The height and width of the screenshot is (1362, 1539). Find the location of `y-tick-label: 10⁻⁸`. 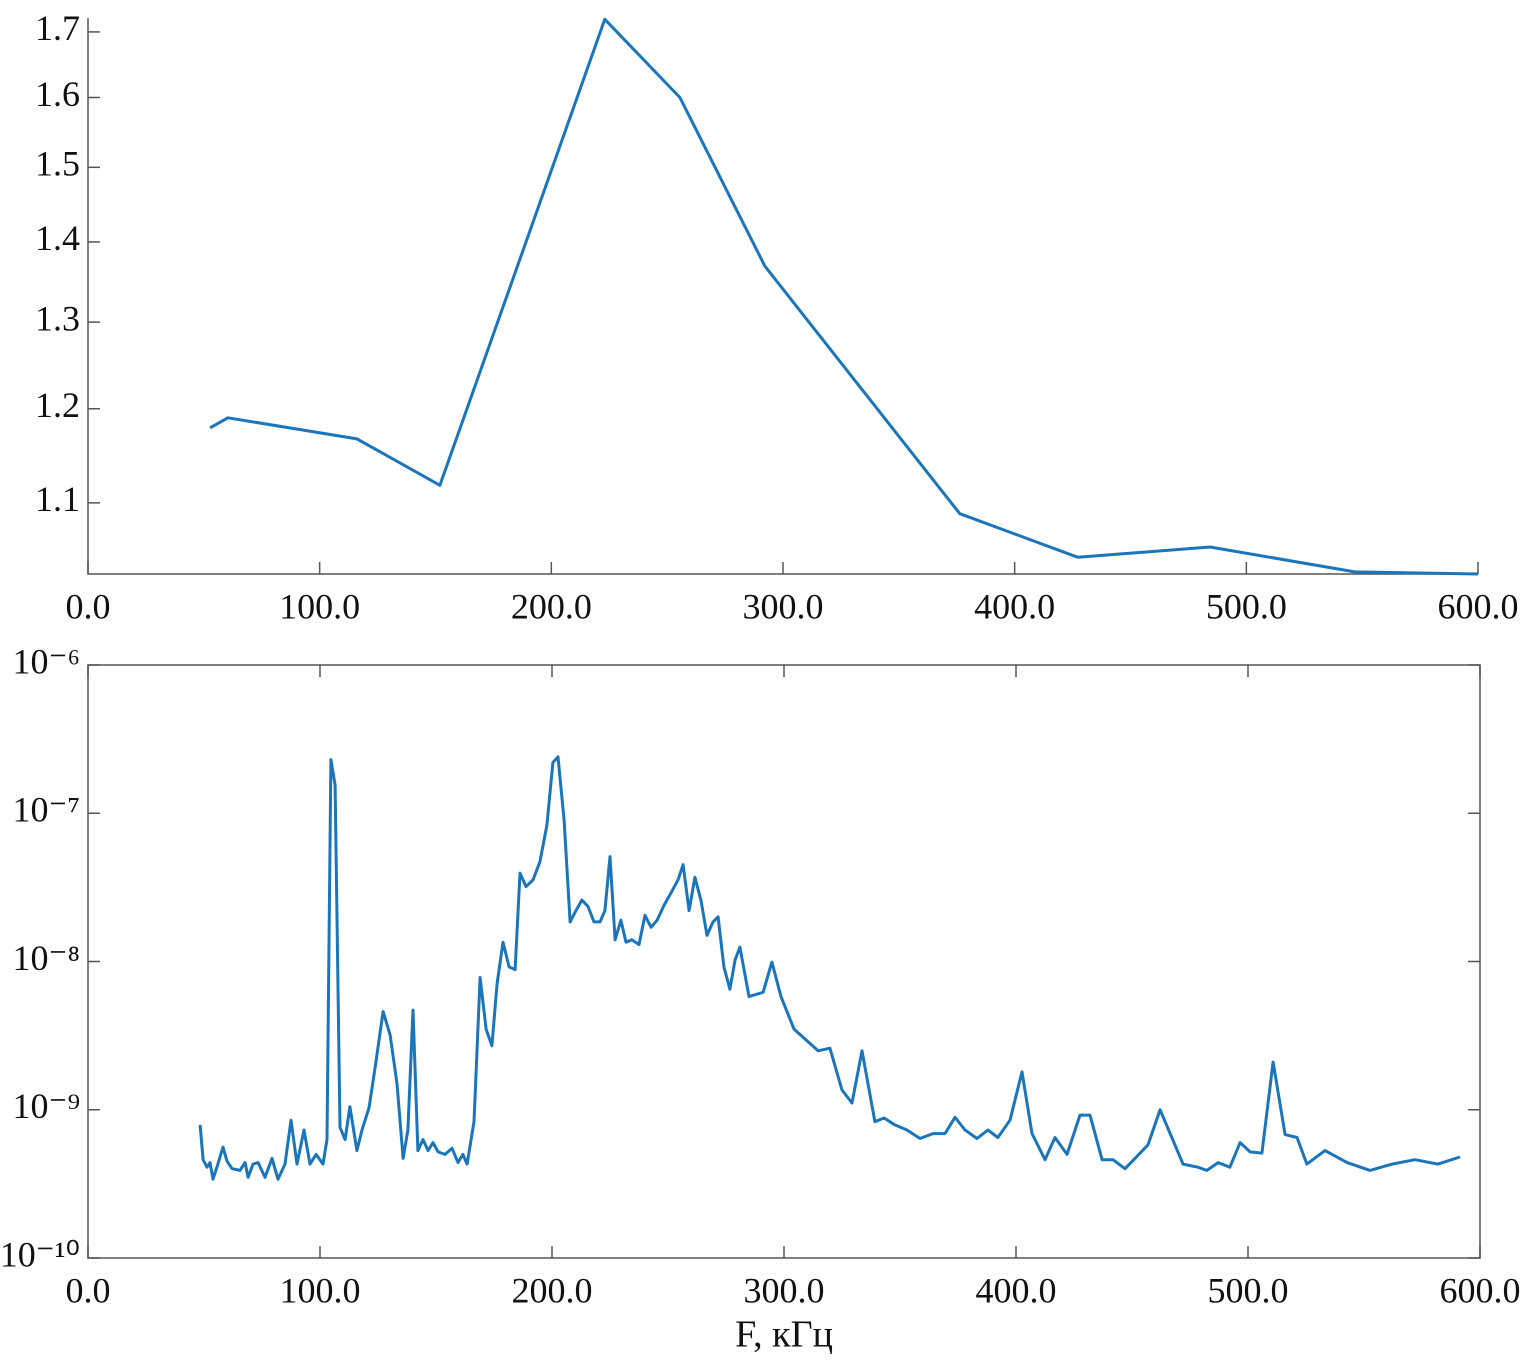

y-tick-label: 10⁻⁸ is located at coordinates (46, 958).